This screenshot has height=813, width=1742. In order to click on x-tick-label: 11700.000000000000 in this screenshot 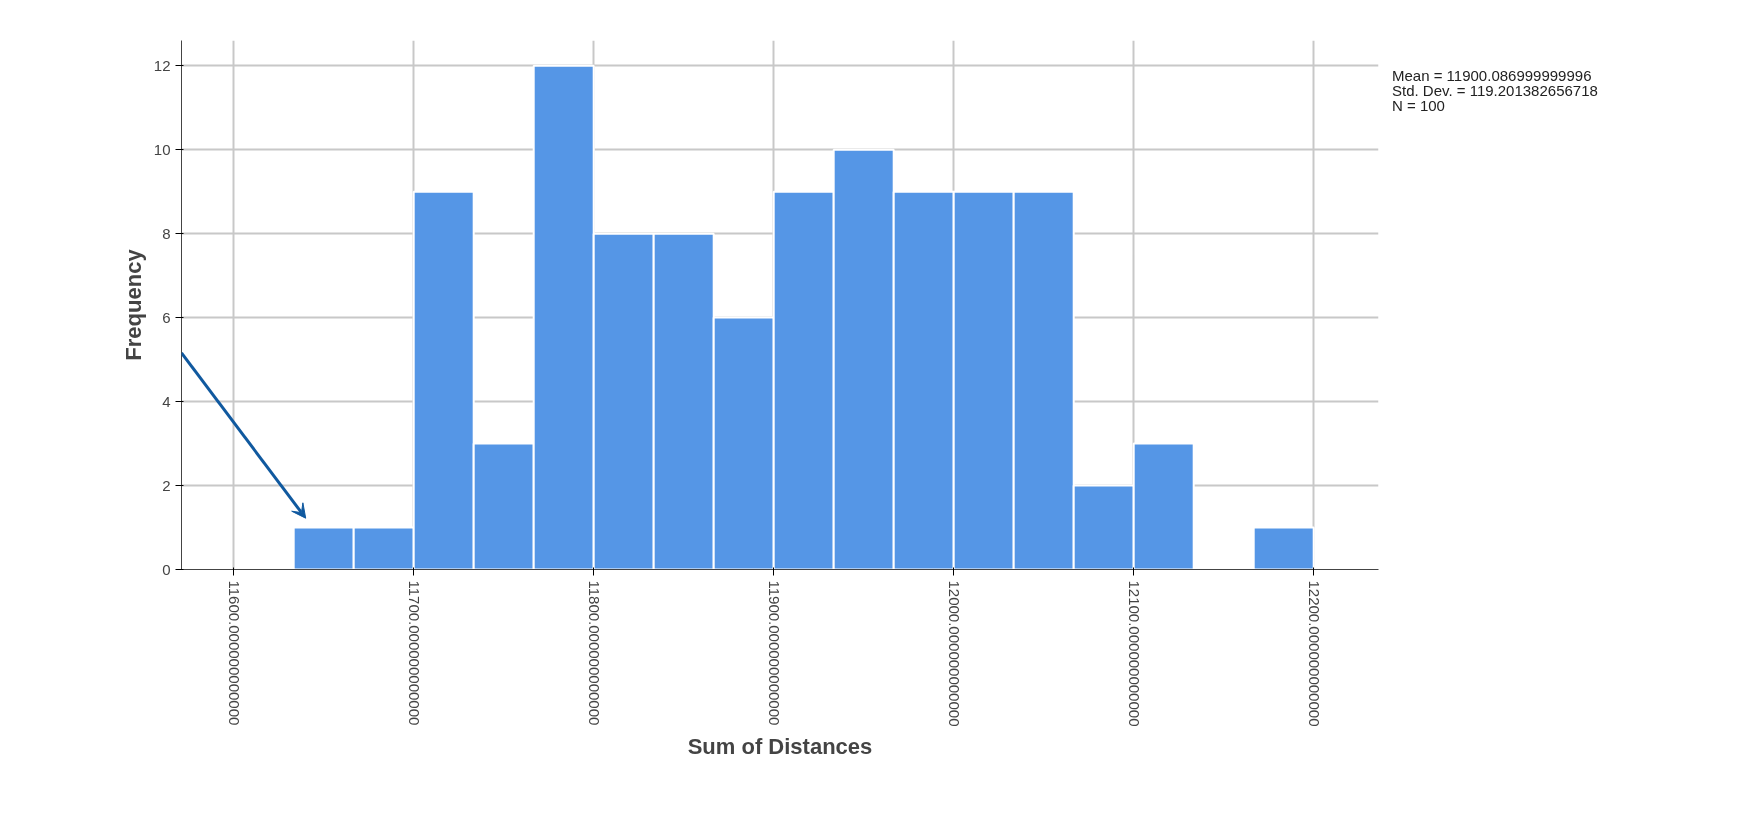, I will do `click(414, 653)`.